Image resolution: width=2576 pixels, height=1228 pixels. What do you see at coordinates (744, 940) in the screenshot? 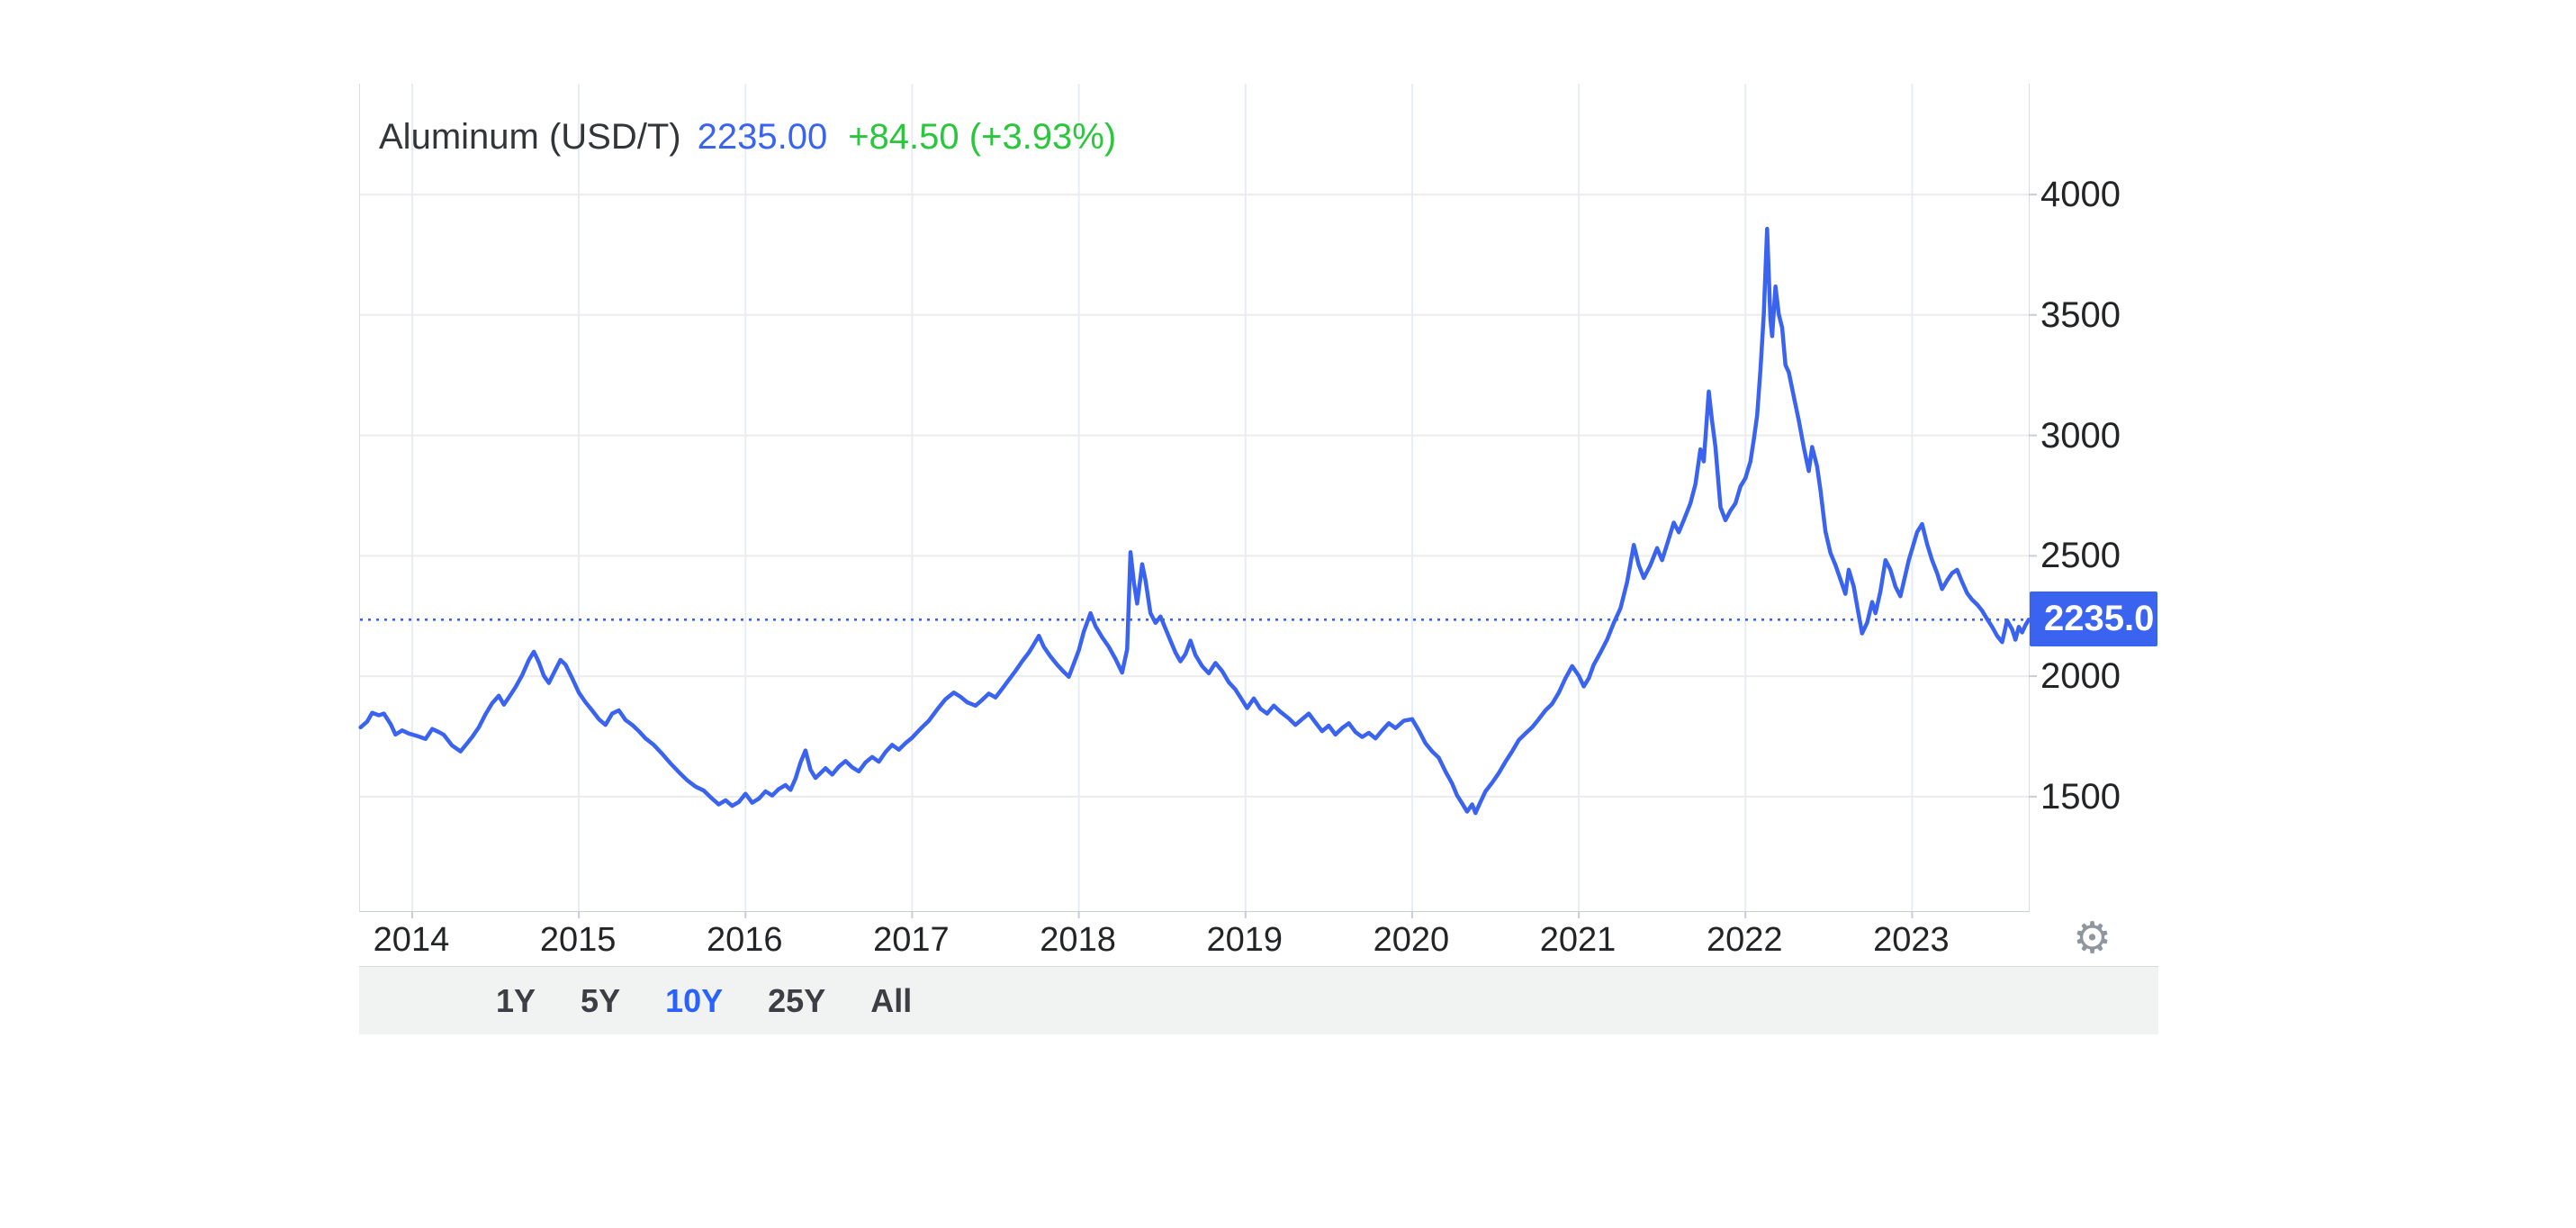
I see `x-axis-tick-label: 2016` at bounding box center [744, 940].